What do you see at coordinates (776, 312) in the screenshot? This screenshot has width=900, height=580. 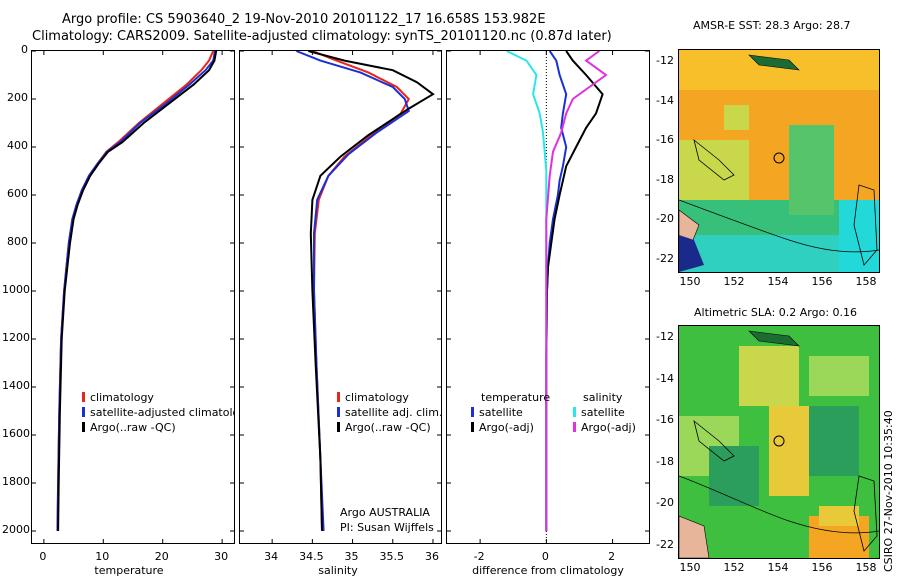 I see `sla-map-title: Altimetric SLA: 0.2 Argo: 0.16` at bounding box center [776, 312].